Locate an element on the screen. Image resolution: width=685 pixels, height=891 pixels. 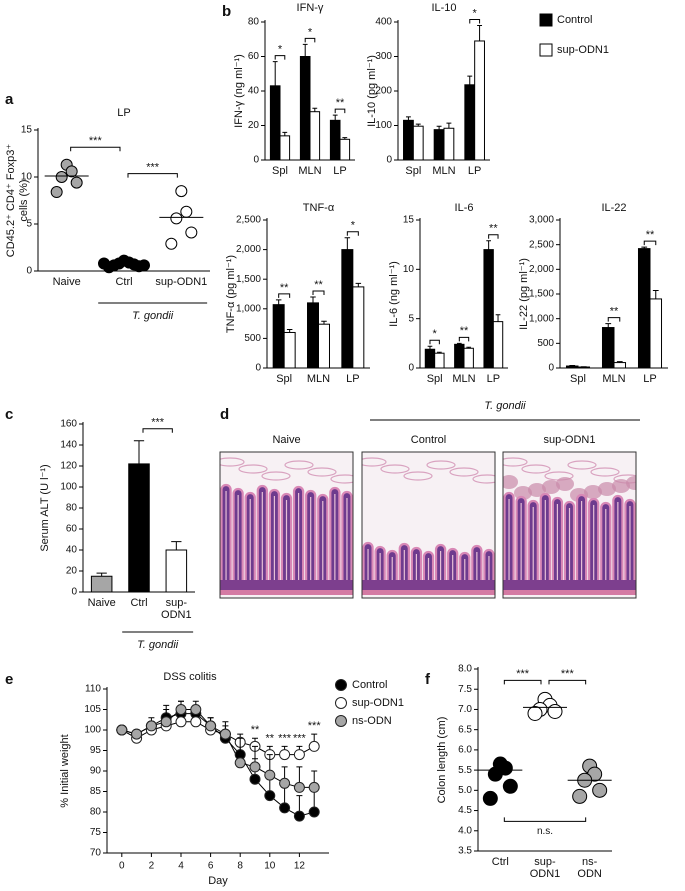
y-axis-label: IL-6 (ng ml⁻¹) is located at coordinates (394, 294).